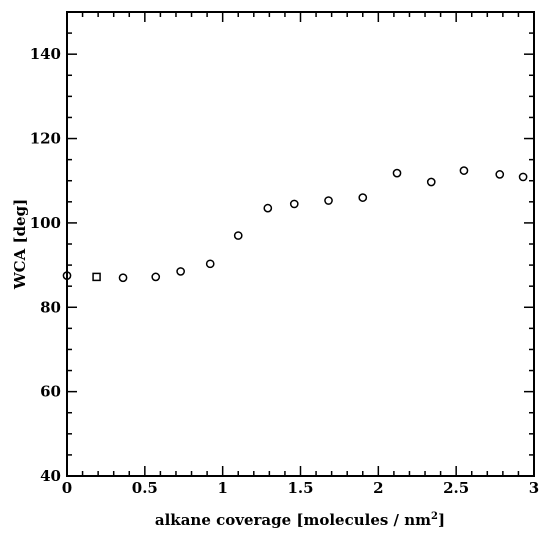  What do you see at coordinates (45, 223) in the screenshot?
I see `y-tick-label: 100` at bounding box center [45, 223].